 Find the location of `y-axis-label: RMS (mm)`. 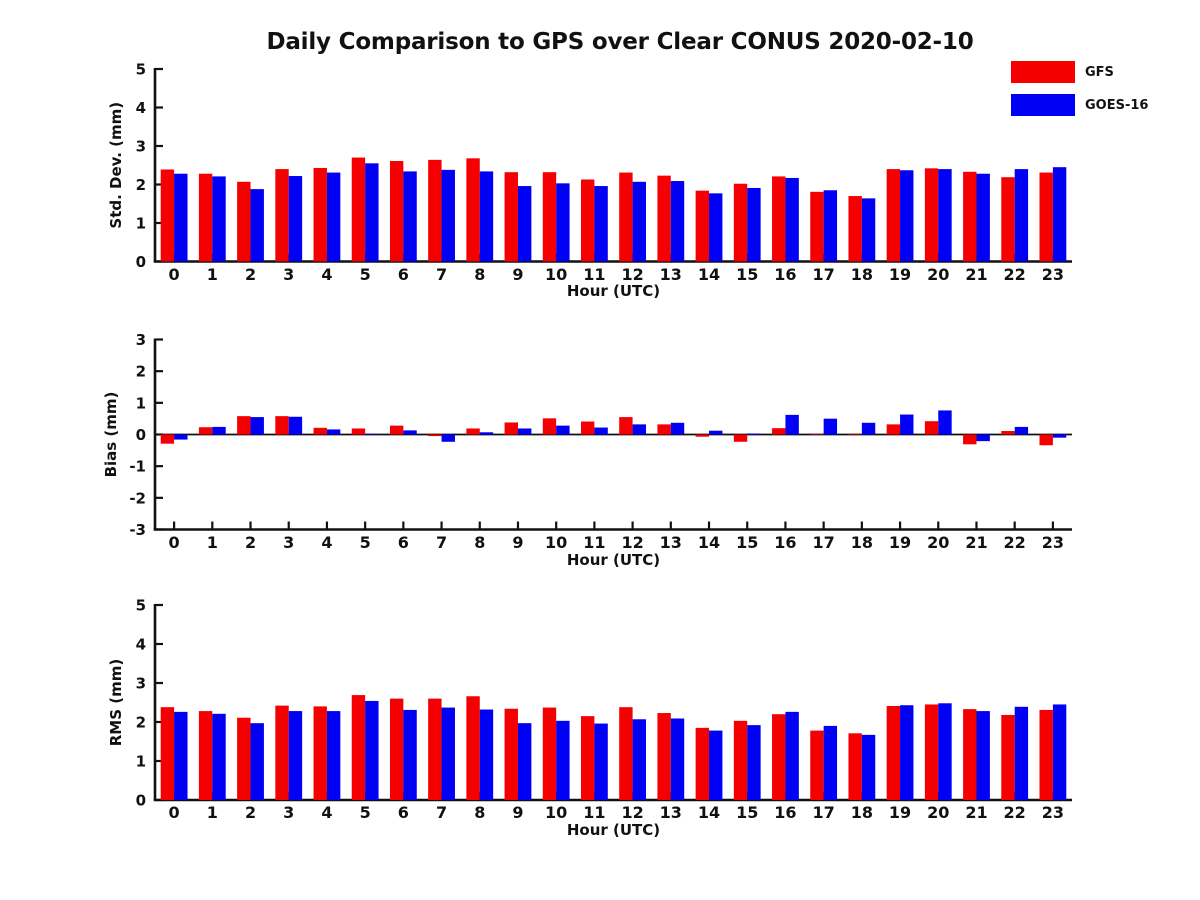

y-axis-label: RMS (mm) is located at coordinates (116, 702).